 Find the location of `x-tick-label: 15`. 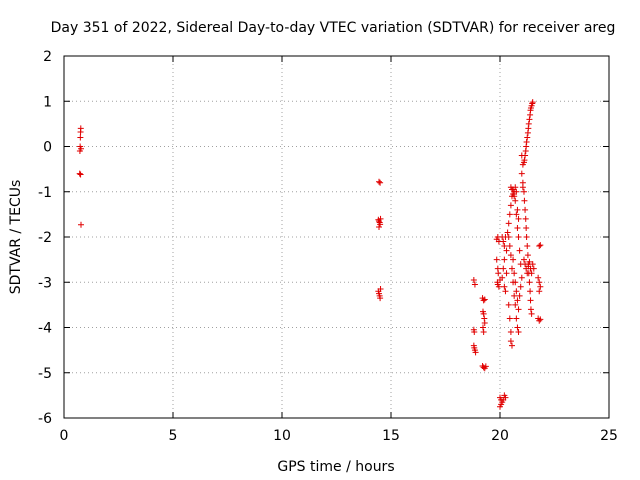

x-tick-label: 15 is located at coordinates (391, 436).